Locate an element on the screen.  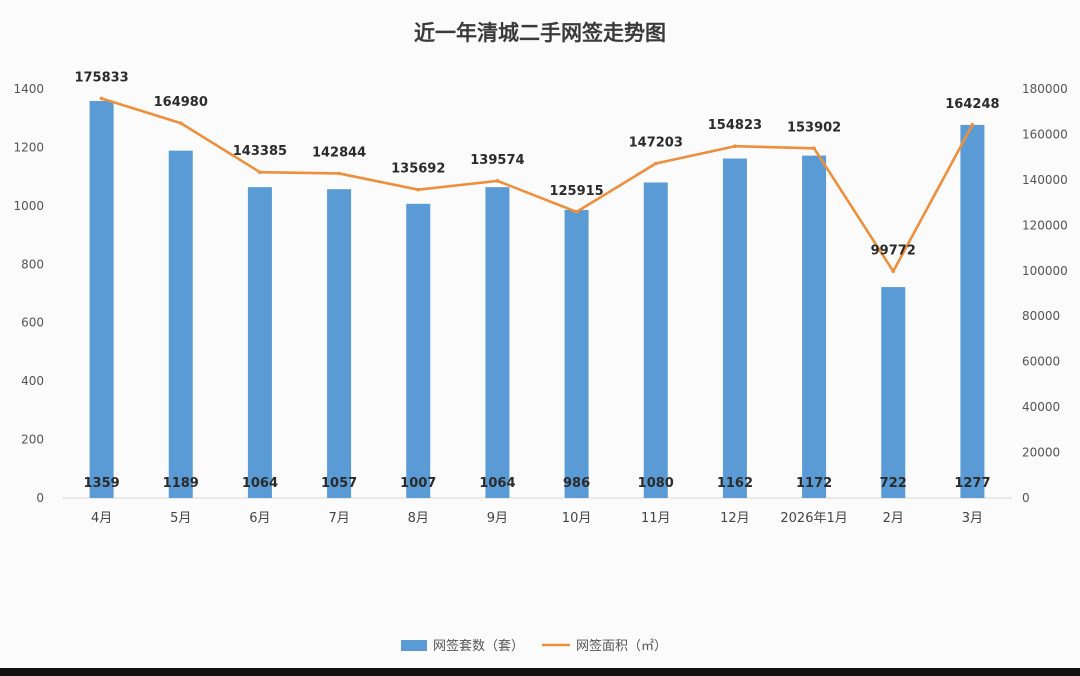
y-right-tick-label: 60000 is located at coordinates (1041, 362).